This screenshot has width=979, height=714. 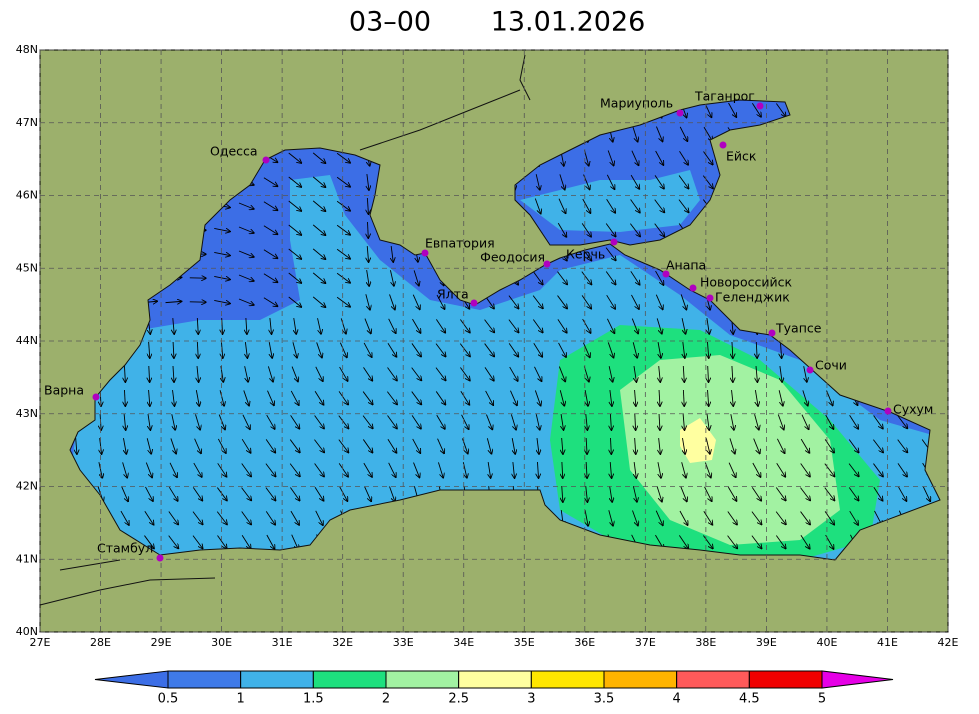 I want to click on lat-tick-label: 42N, so click(x=27, y=486).